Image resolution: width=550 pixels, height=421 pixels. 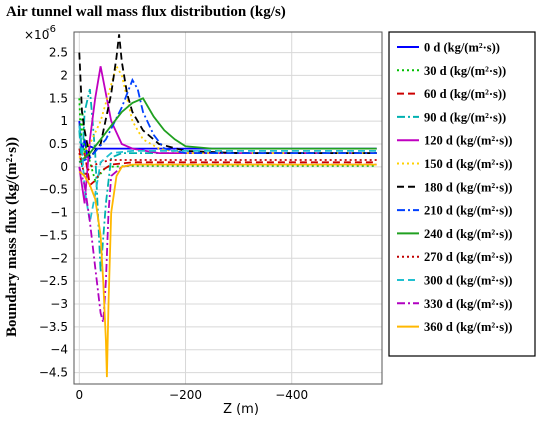 I want to click on y-tick-label-2: −3.5, so click(x=53, y=327).